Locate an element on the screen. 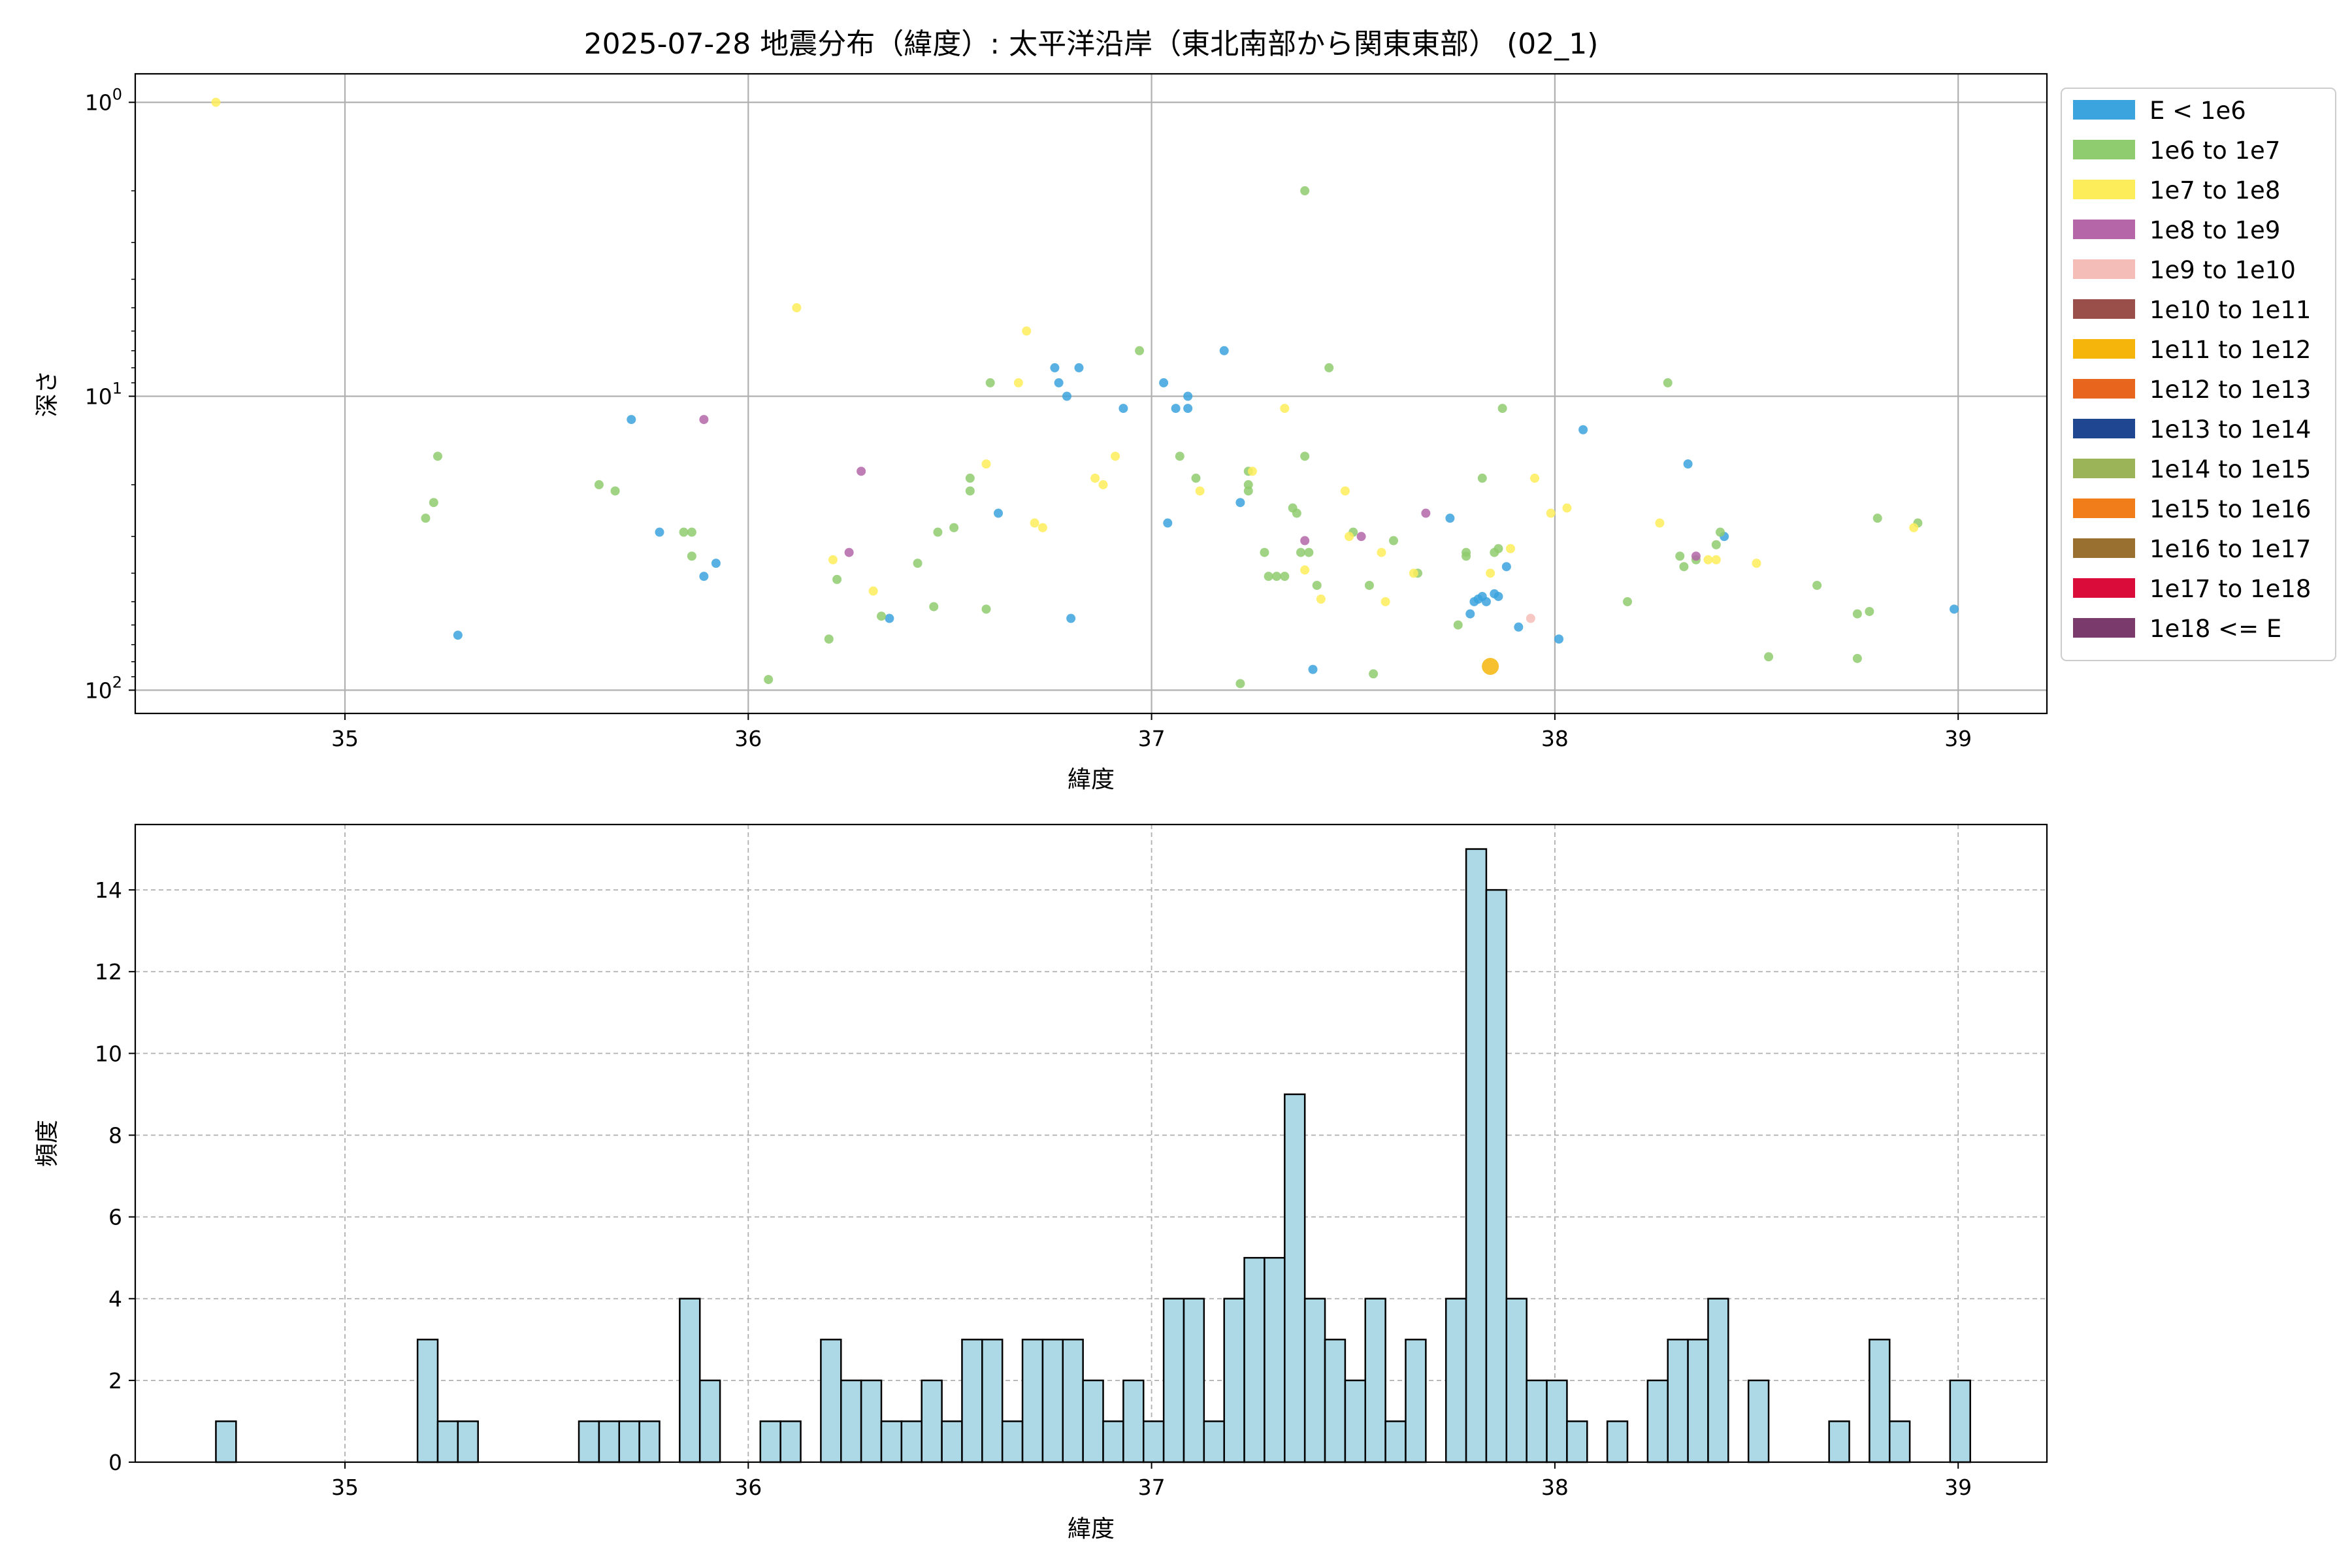 The height and width of the screenshot is (1568, 2352). legend-label: 1e6 to 1e7 is located at coordinates (2214, 151).